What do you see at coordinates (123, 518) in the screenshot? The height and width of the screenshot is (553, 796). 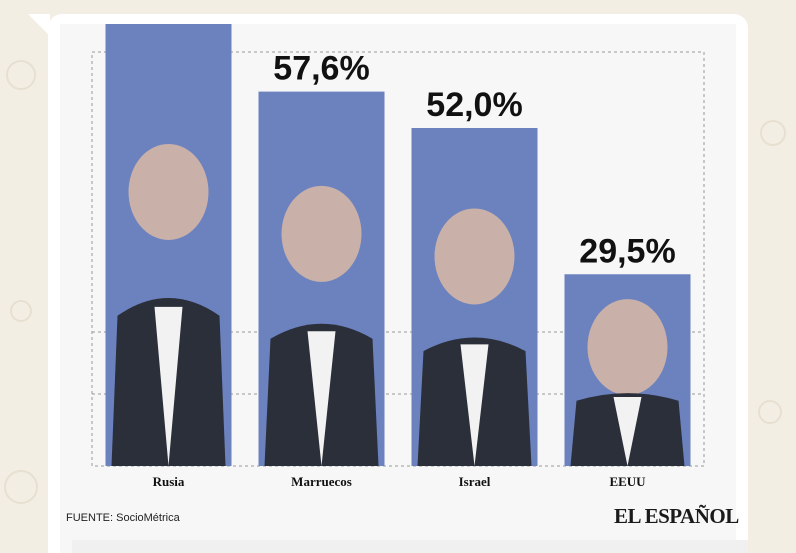 I see `source-note: FUENTE: SocioMétrica` at bounding box center [123, 518].